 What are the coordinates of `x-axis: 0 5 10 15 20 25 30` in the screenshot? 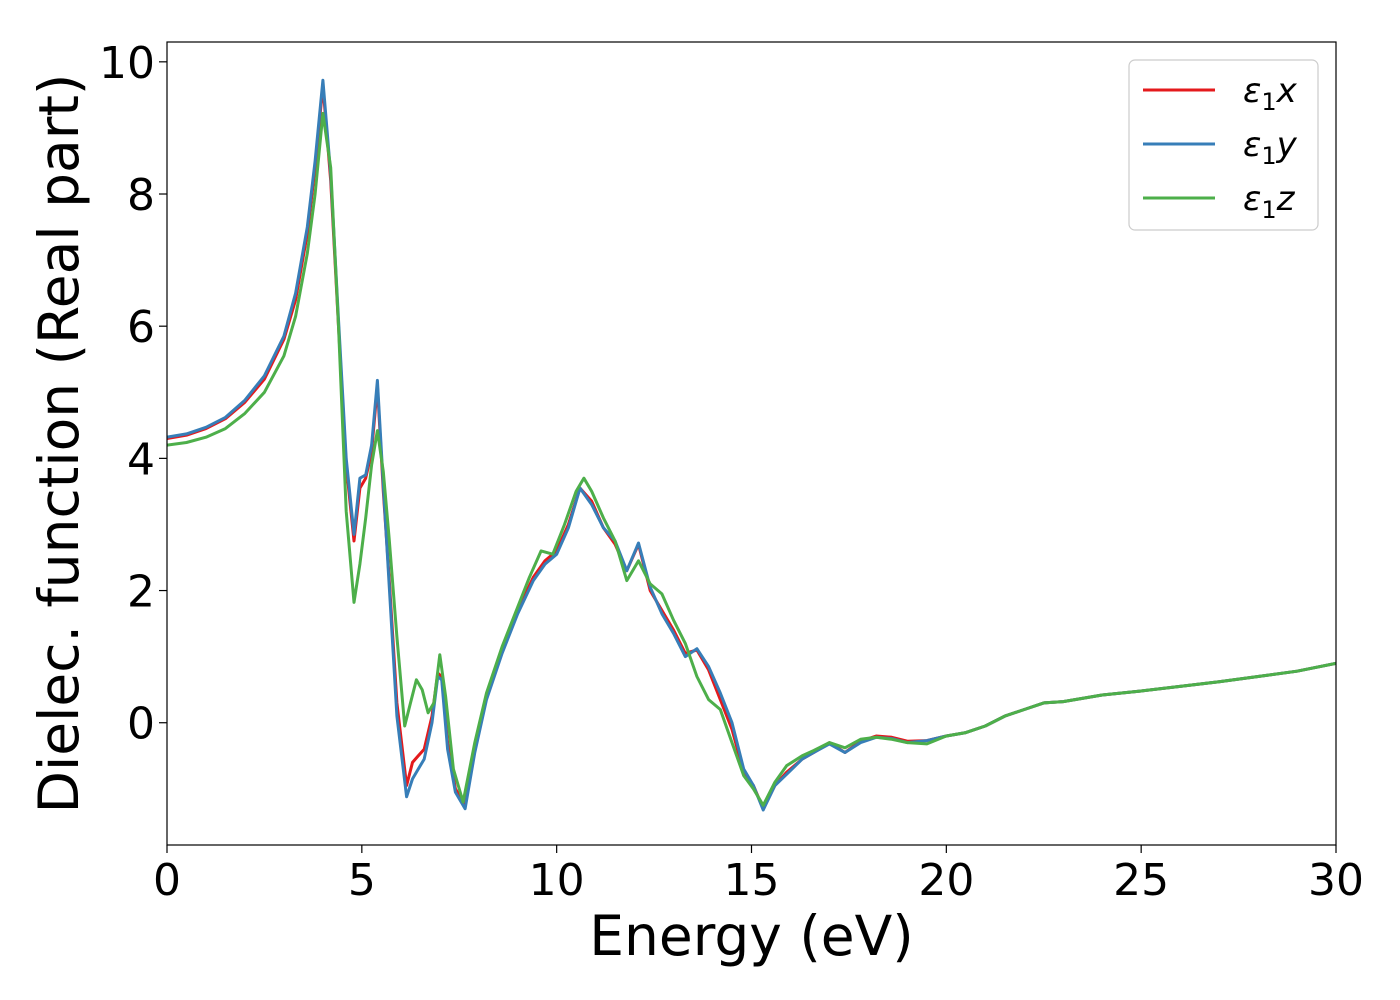 It's located at (758, 875).